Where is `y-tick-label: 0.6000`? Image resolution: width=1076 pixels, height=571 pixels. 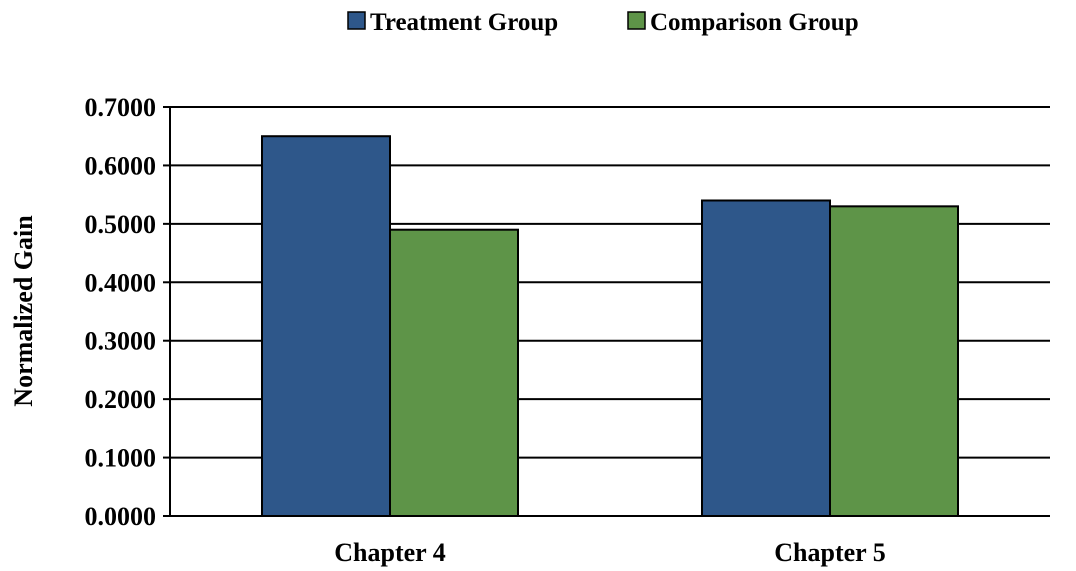
y-tick-label: 0.6000 is located at coordinates (121, 165).